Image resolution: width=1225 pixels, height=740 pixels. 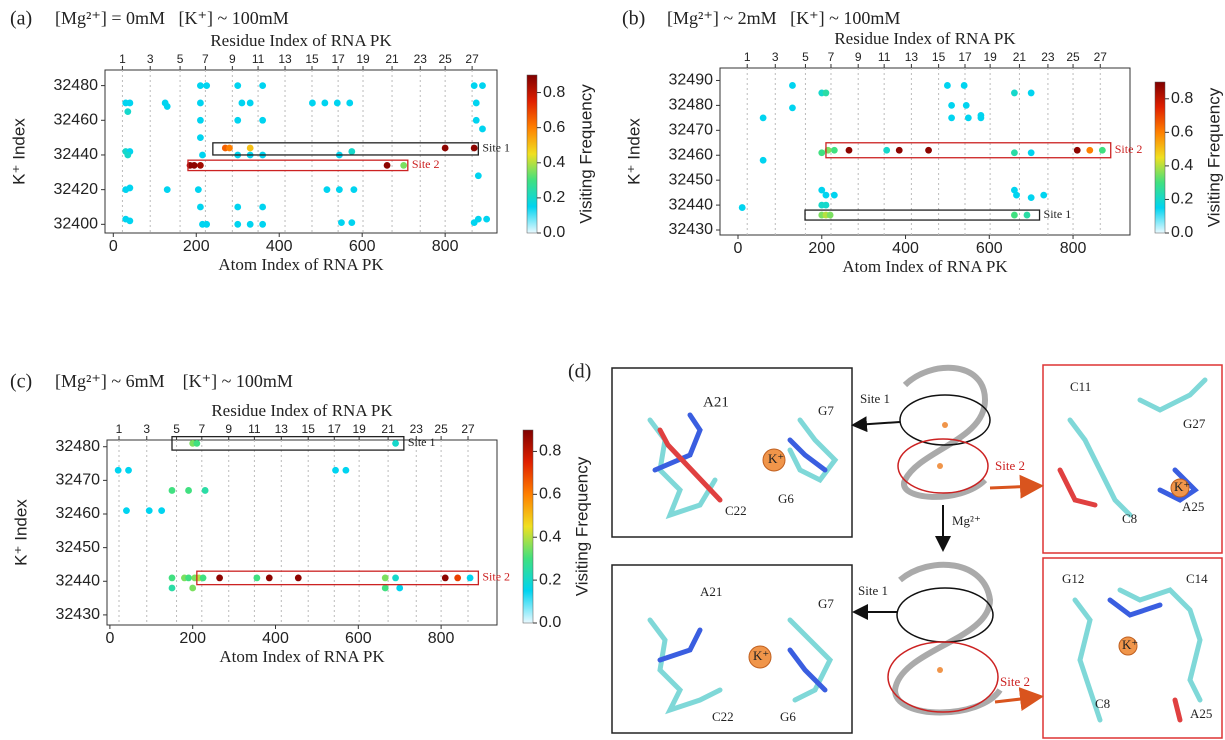 I want to click on residue-label: C14, so click(x=1197, y=578).